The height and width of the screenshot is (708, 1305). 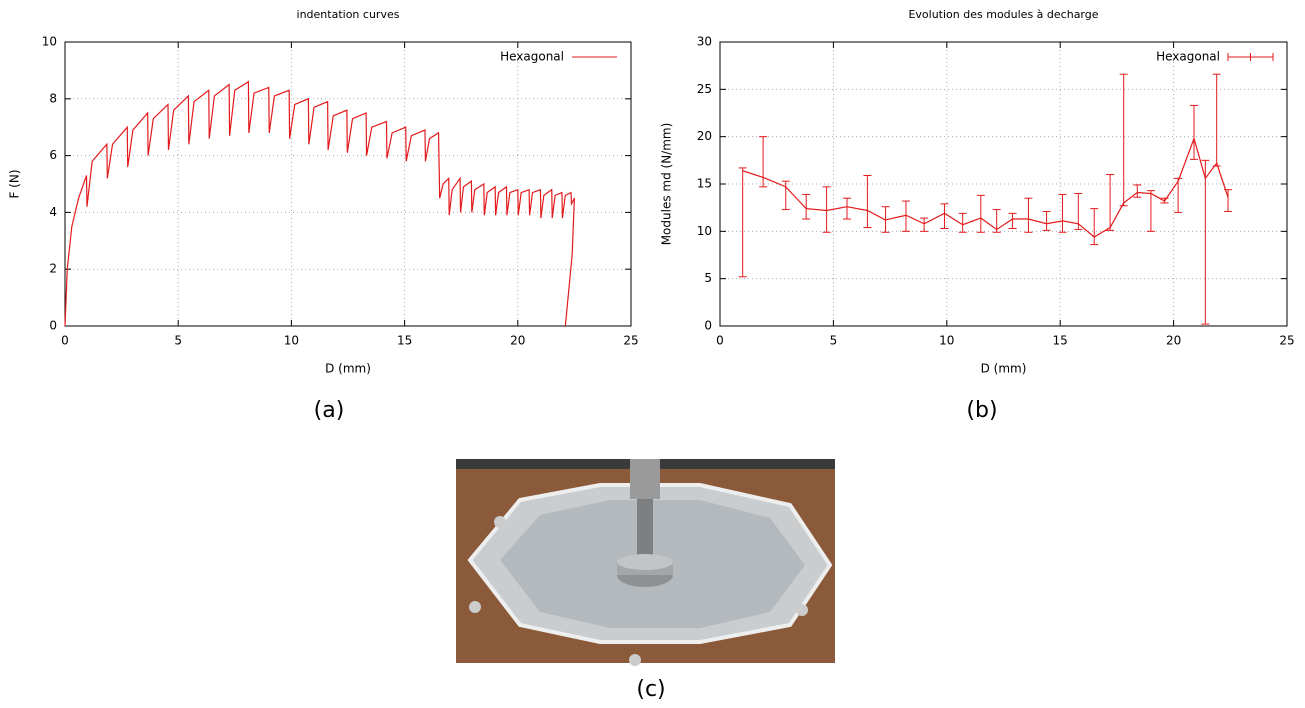 I want to click on y-tick-label: 4, so click(x=53, y=212).